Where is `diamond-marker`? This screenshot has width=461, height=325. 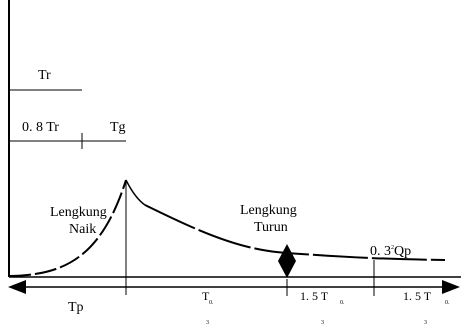 diamond-marker is located at coordinates (287, 261).